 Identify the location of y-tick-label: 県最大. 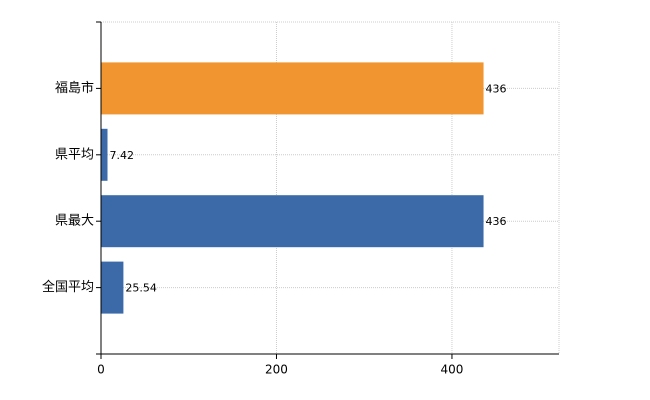
(74, 221).